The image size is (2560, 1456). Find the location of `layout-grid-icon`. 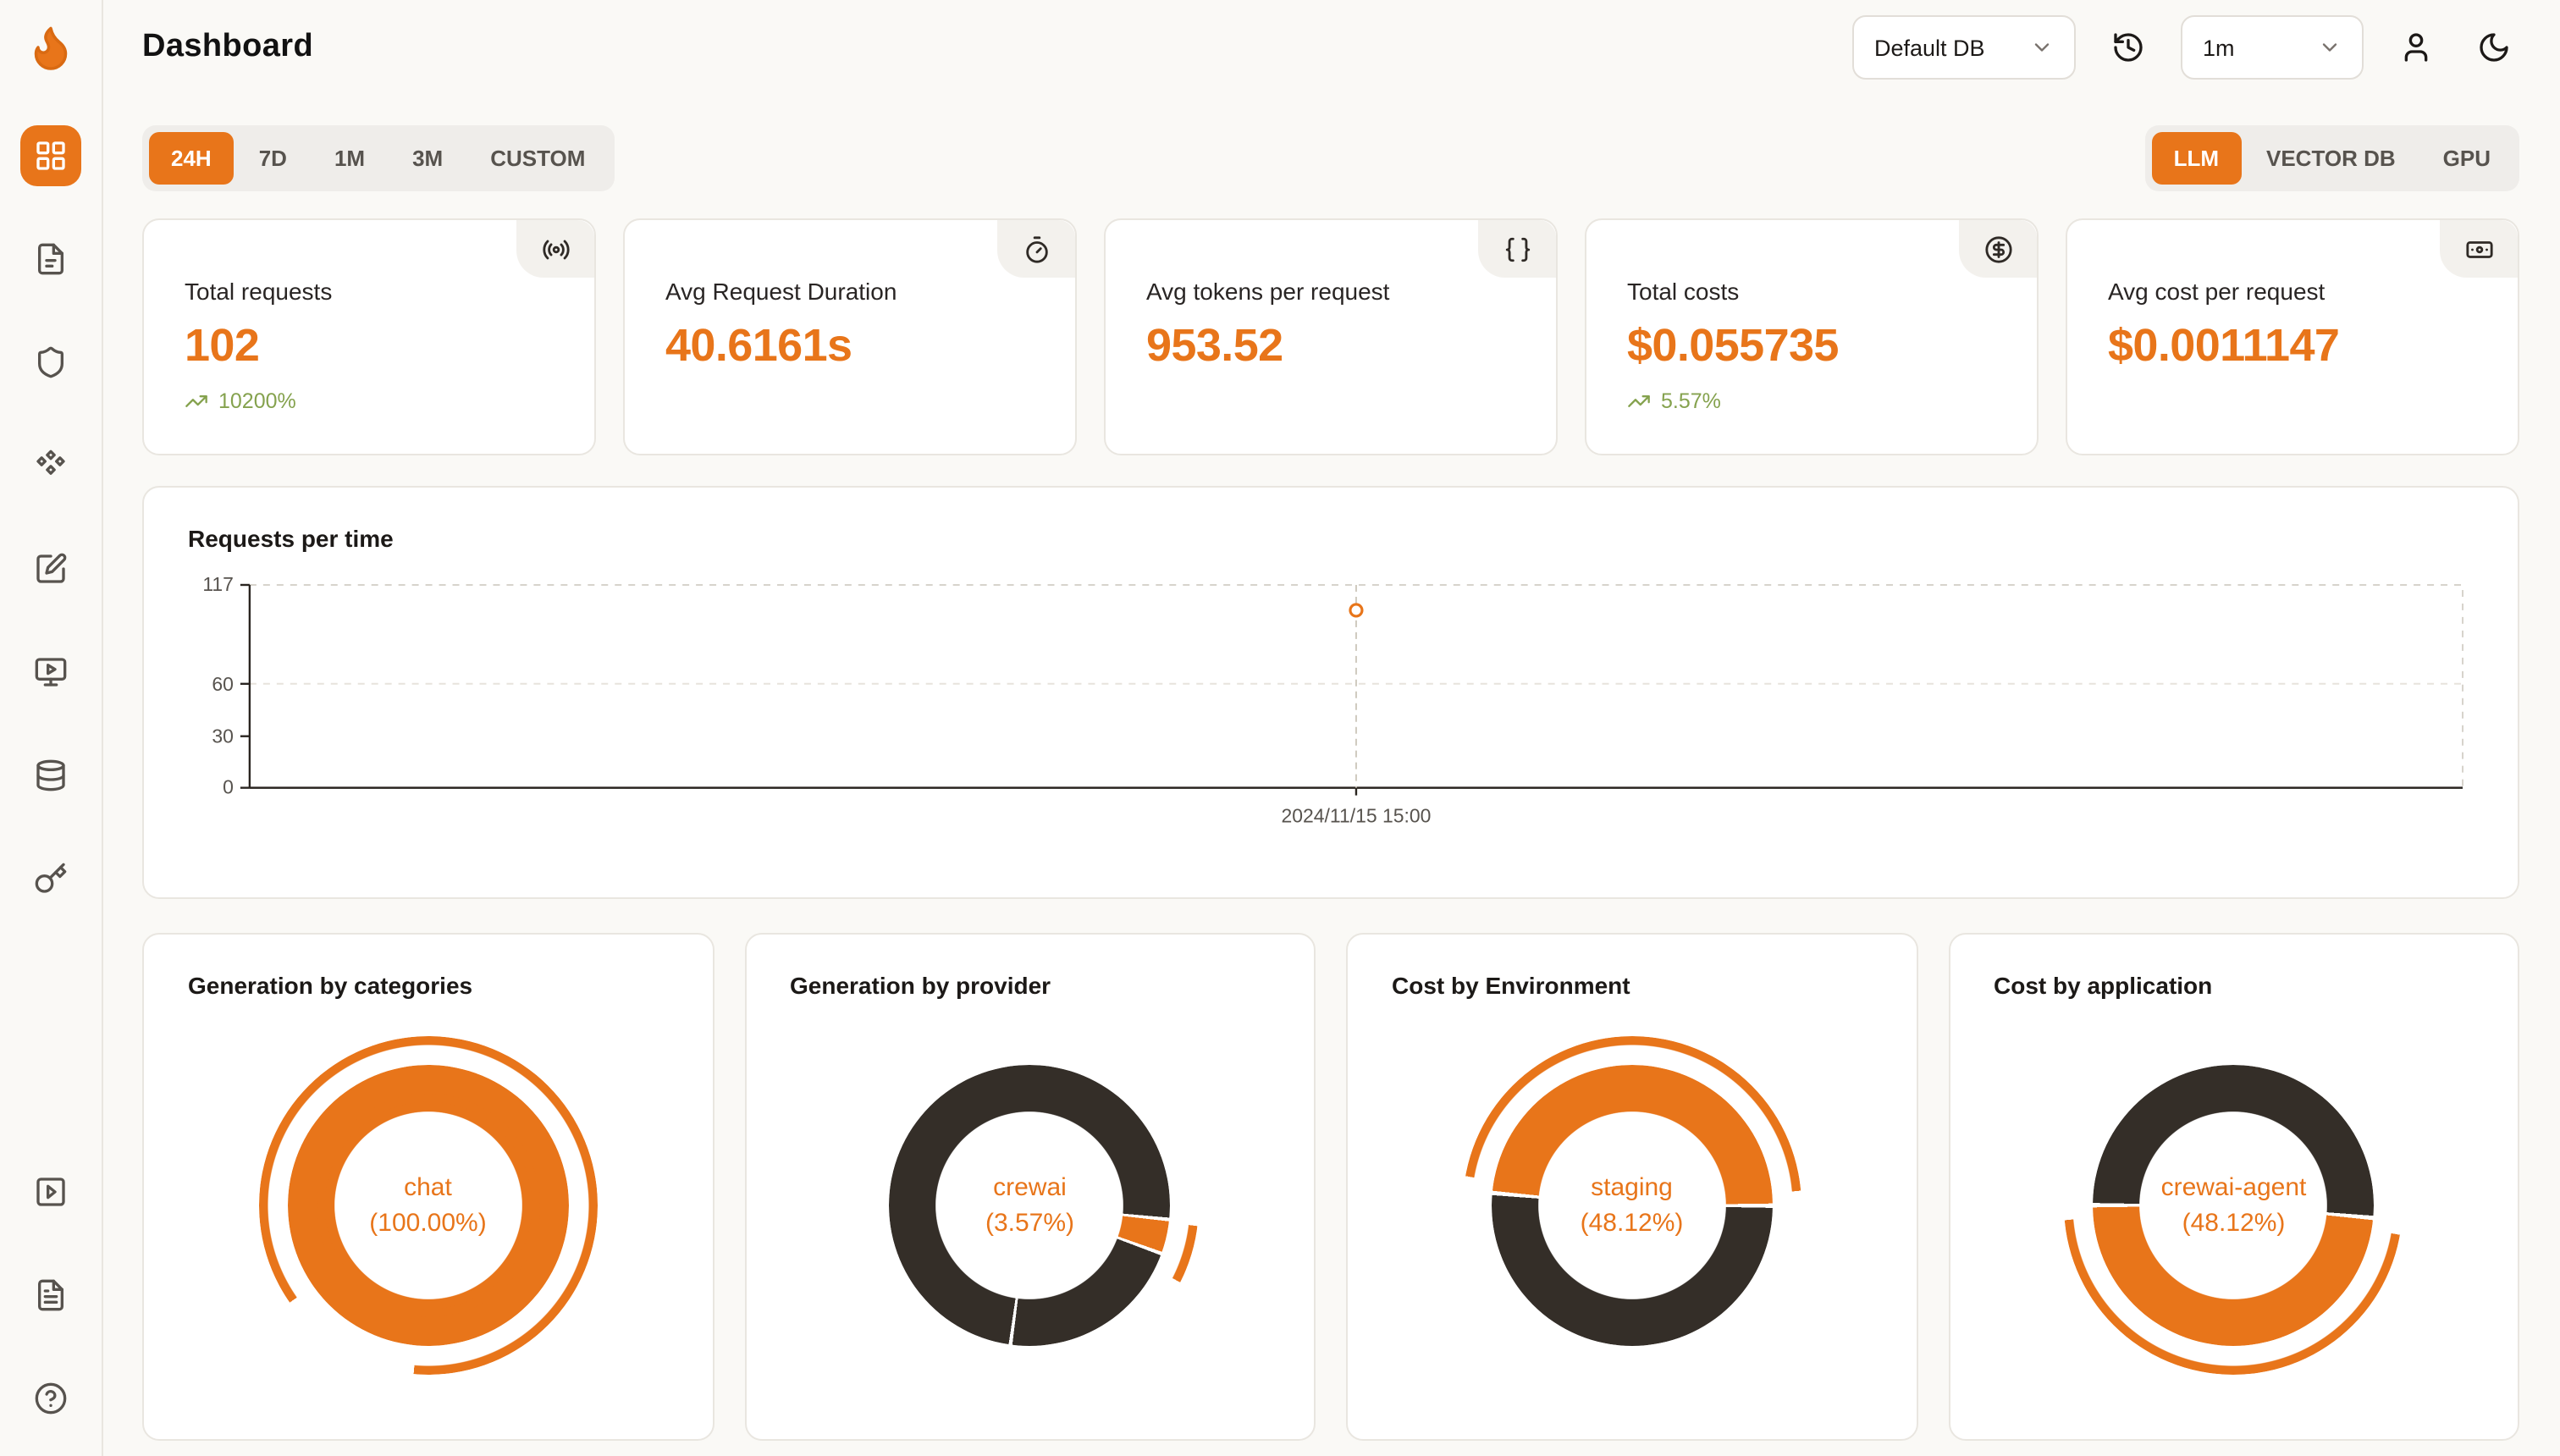

layout-grid-icon is located at coordinates (50, 155).